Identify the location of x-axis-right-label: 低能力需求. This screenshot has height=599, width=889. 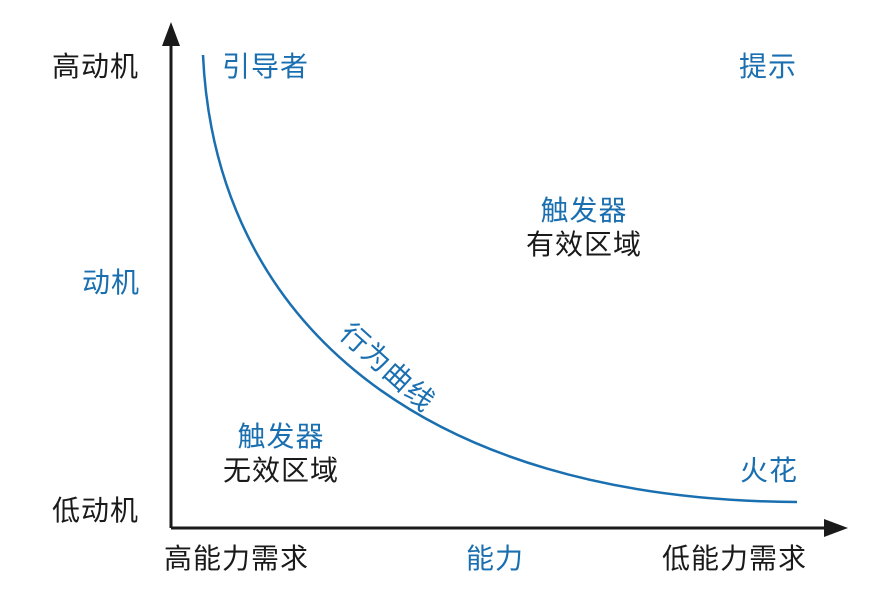
(735, 558).